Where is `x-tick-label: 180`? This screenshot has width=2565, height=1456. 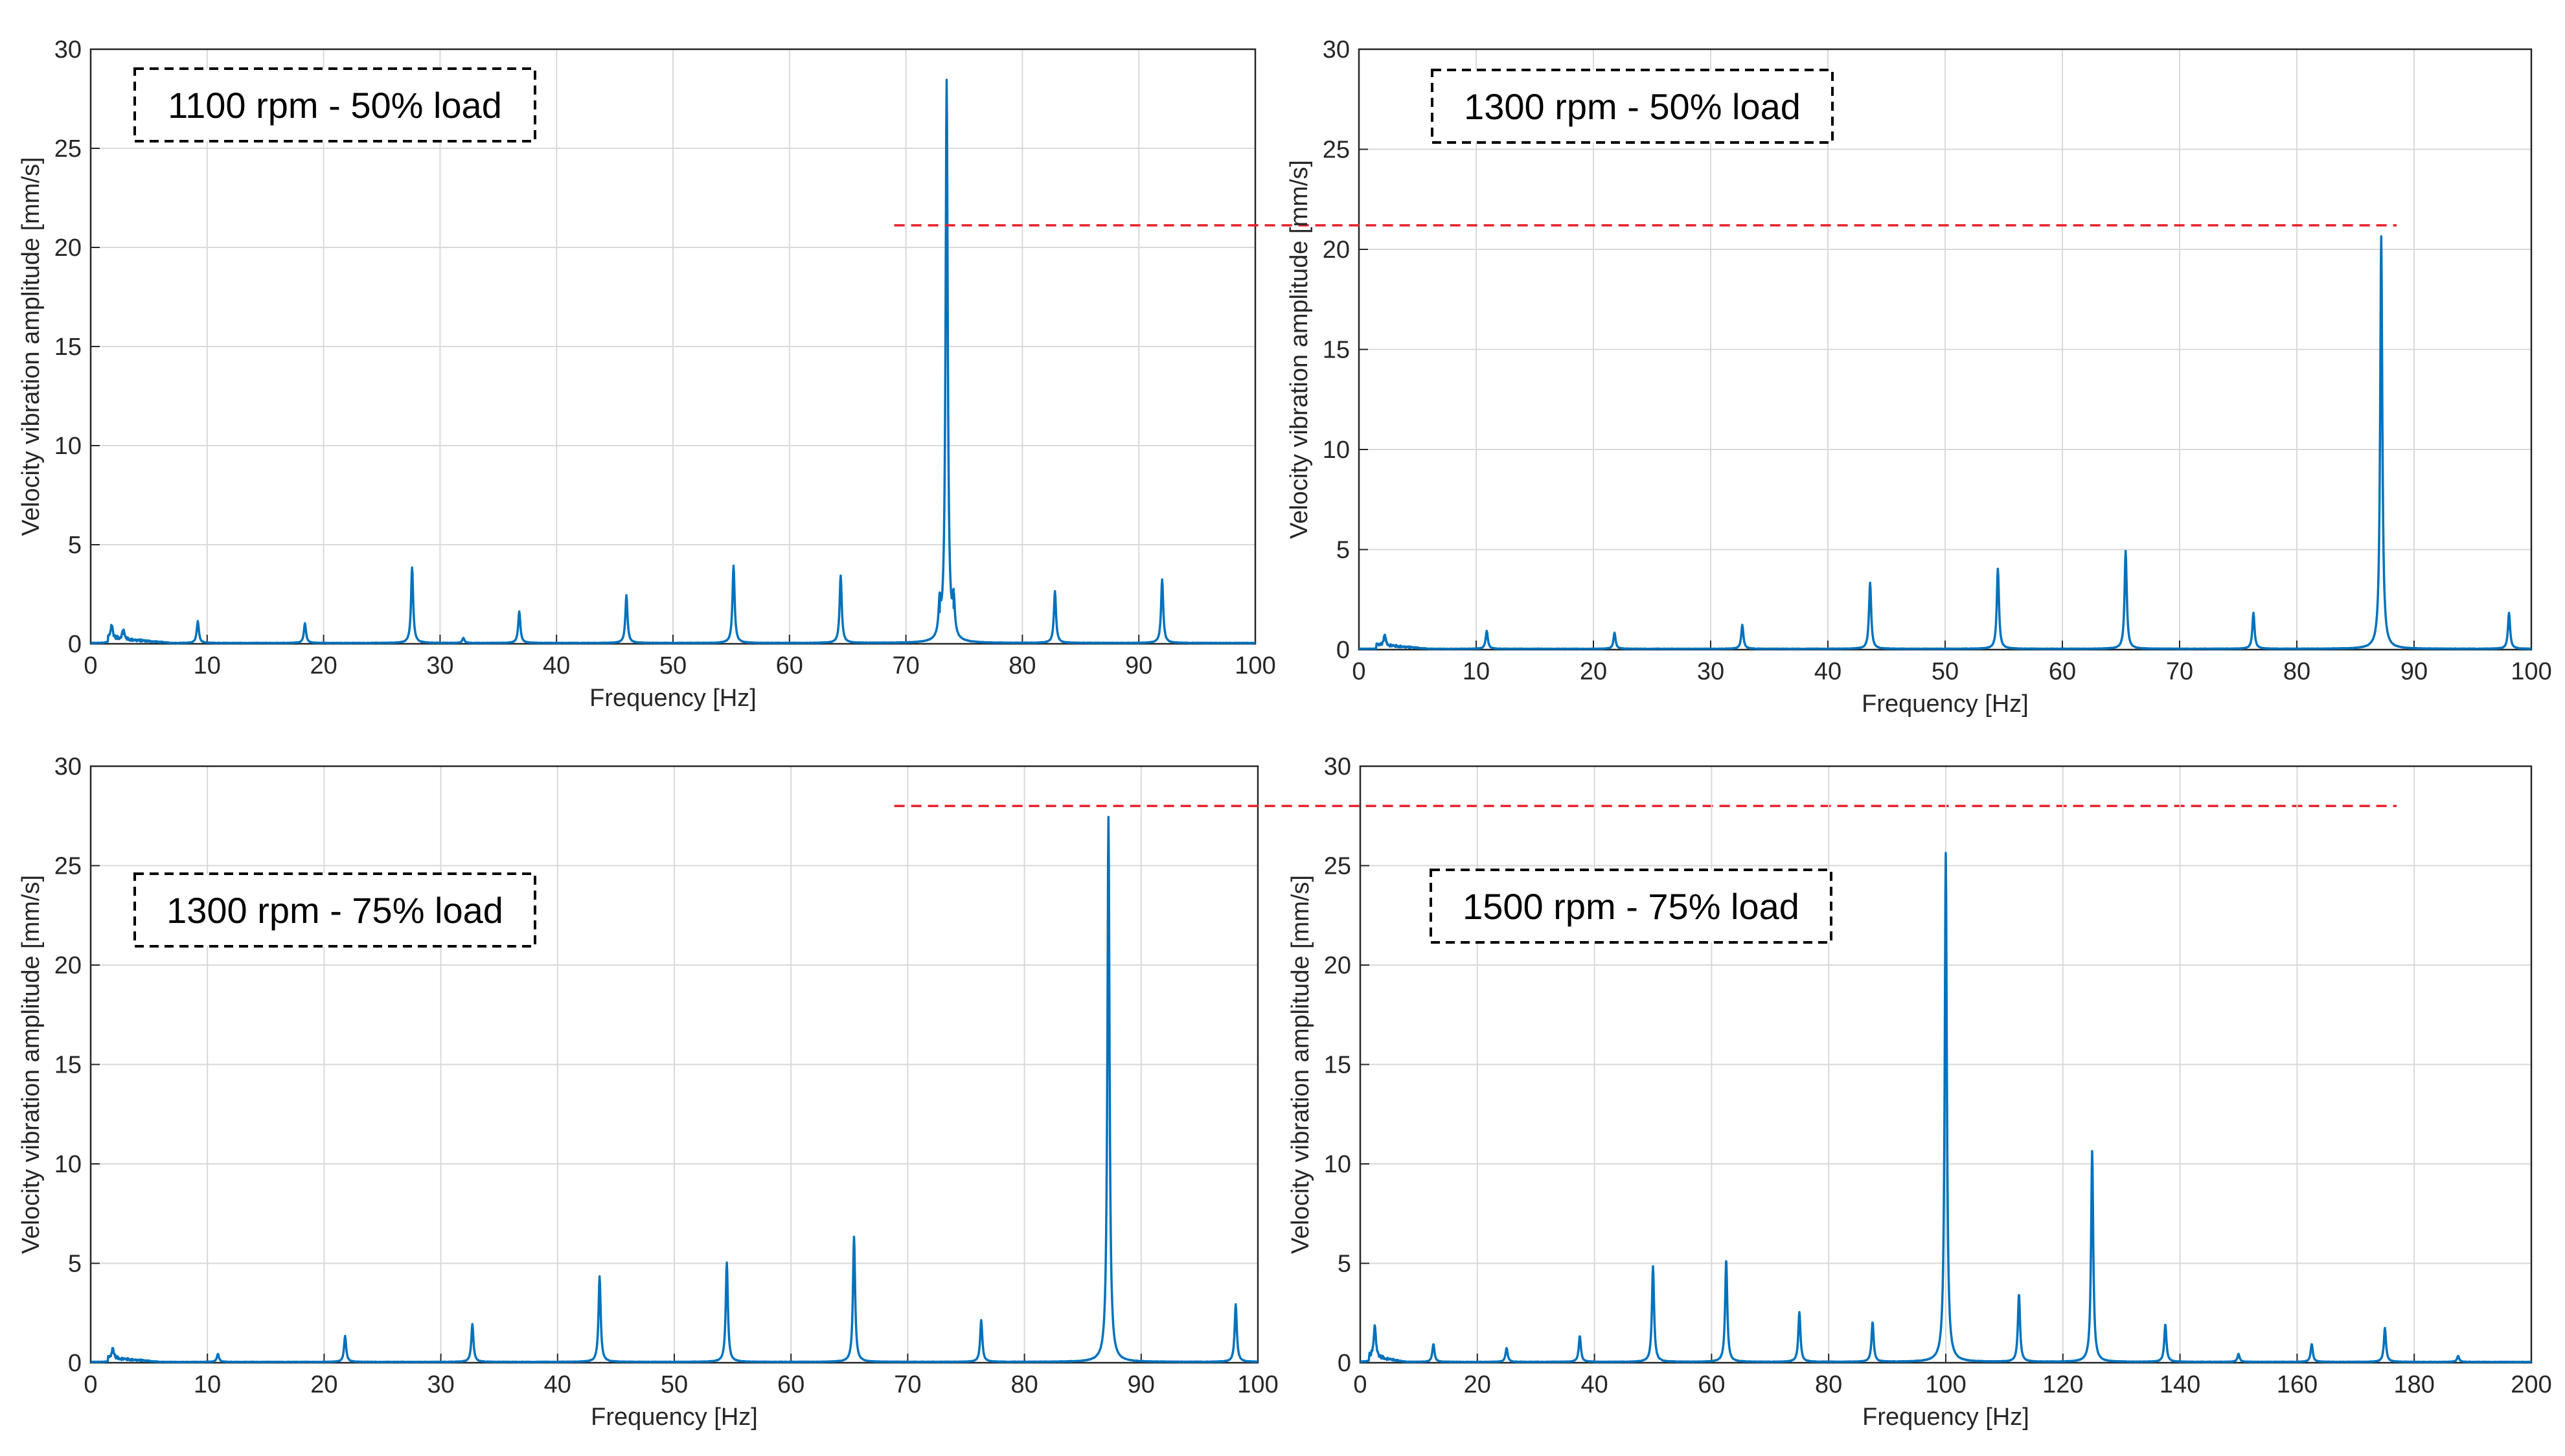 x-tick-label: 180 is located at coordinates (2413, 1385).